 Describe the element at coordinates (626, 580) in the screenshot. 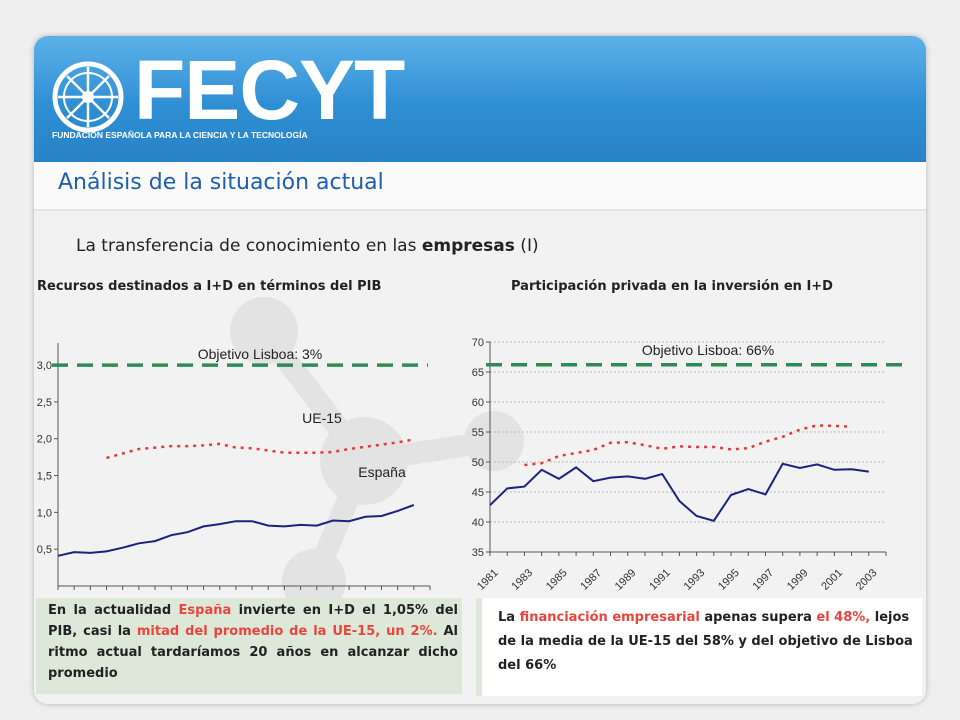

I see `x-tick-label: 1989` at that location.